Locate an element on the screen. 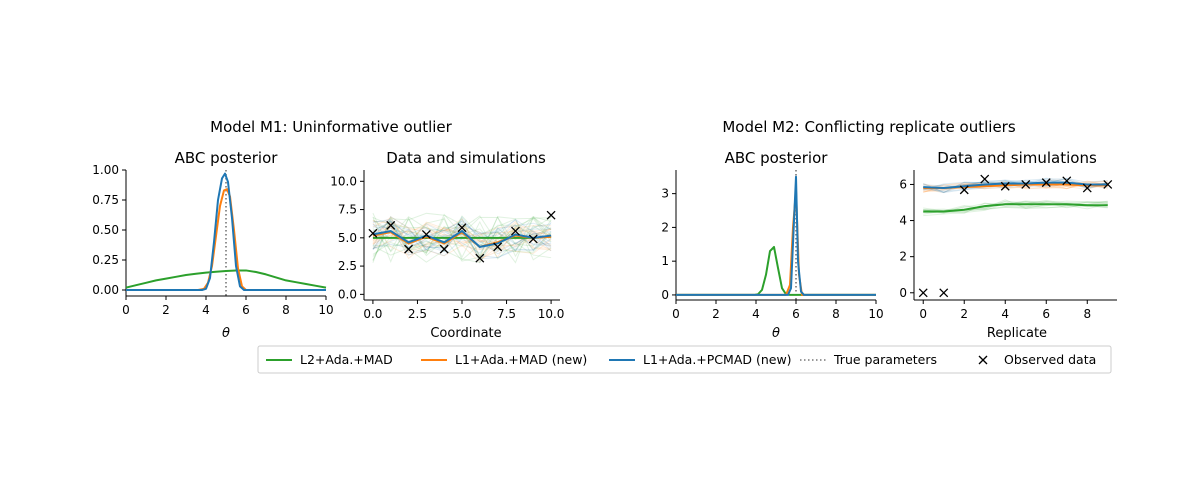  chart-m2-data: Data and simulations Replicate 0 2 4 6 8 0 2 4 6 is located at coordinates (1008, 245).